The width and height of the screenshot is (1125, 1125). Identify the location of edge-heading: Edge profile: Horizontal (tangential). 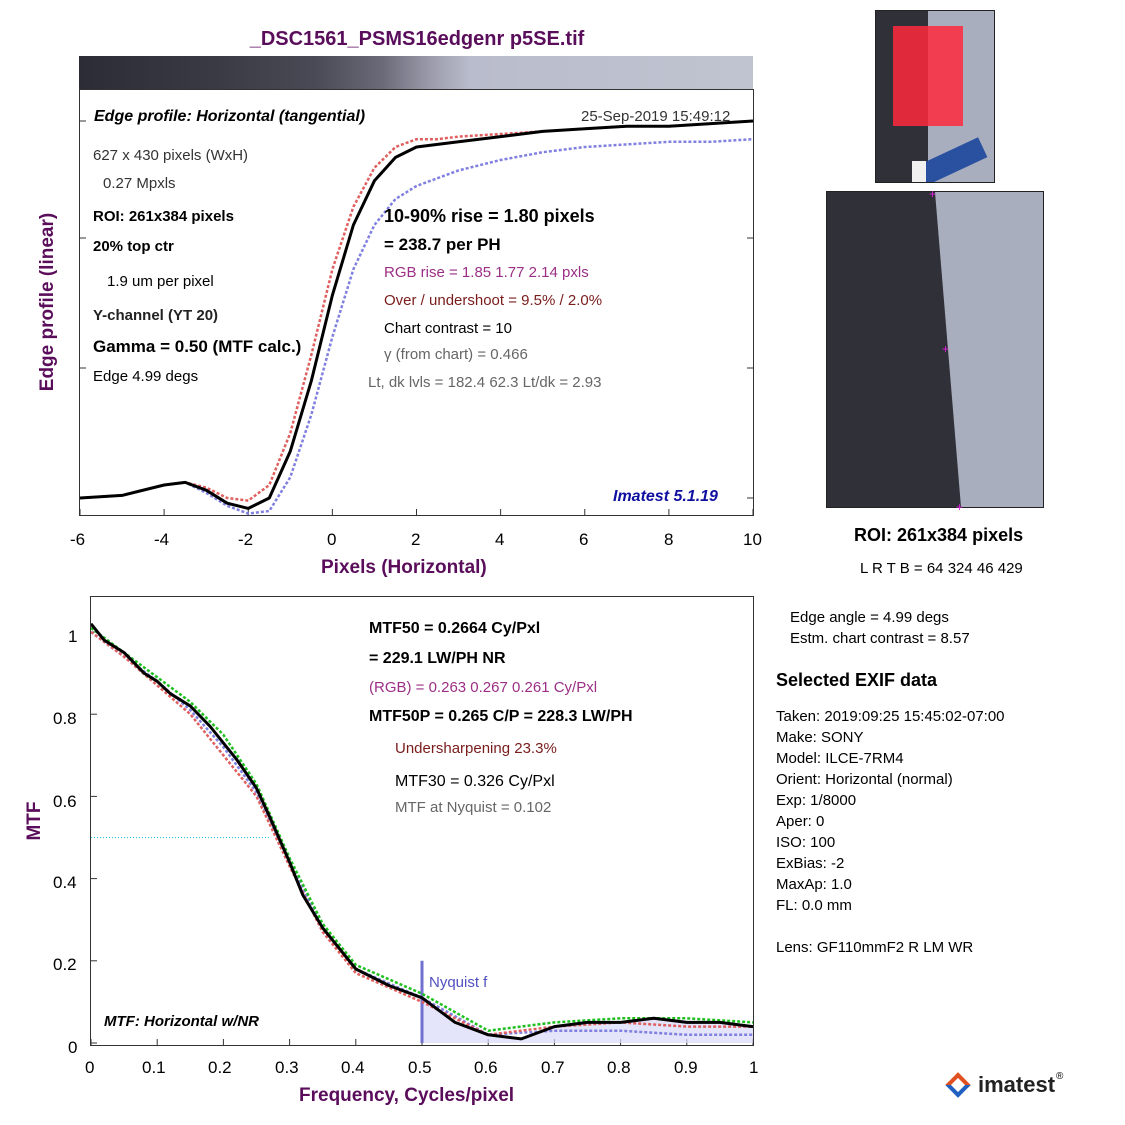
(230, 116).